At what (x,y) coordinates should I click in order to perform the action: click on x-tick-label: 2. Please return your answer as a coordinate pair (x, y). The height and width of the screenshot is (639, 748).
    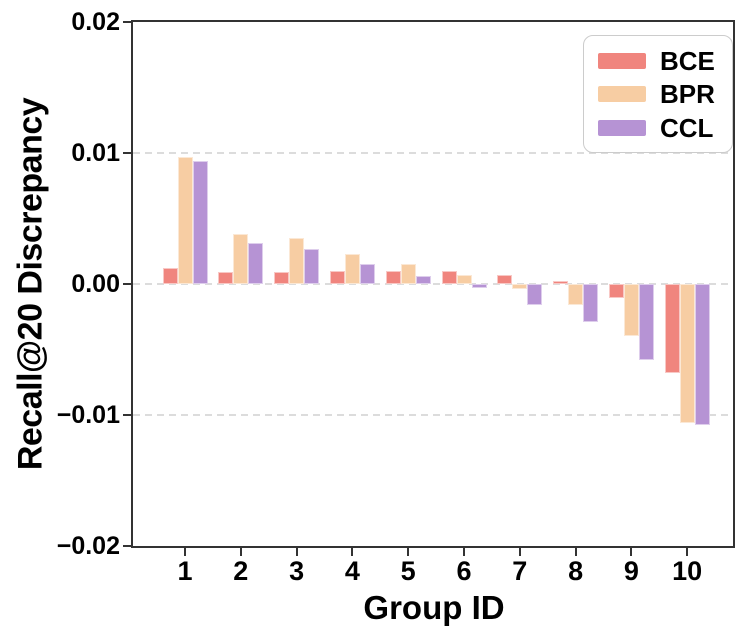
    Looking at the image, I should click on (241, 571).